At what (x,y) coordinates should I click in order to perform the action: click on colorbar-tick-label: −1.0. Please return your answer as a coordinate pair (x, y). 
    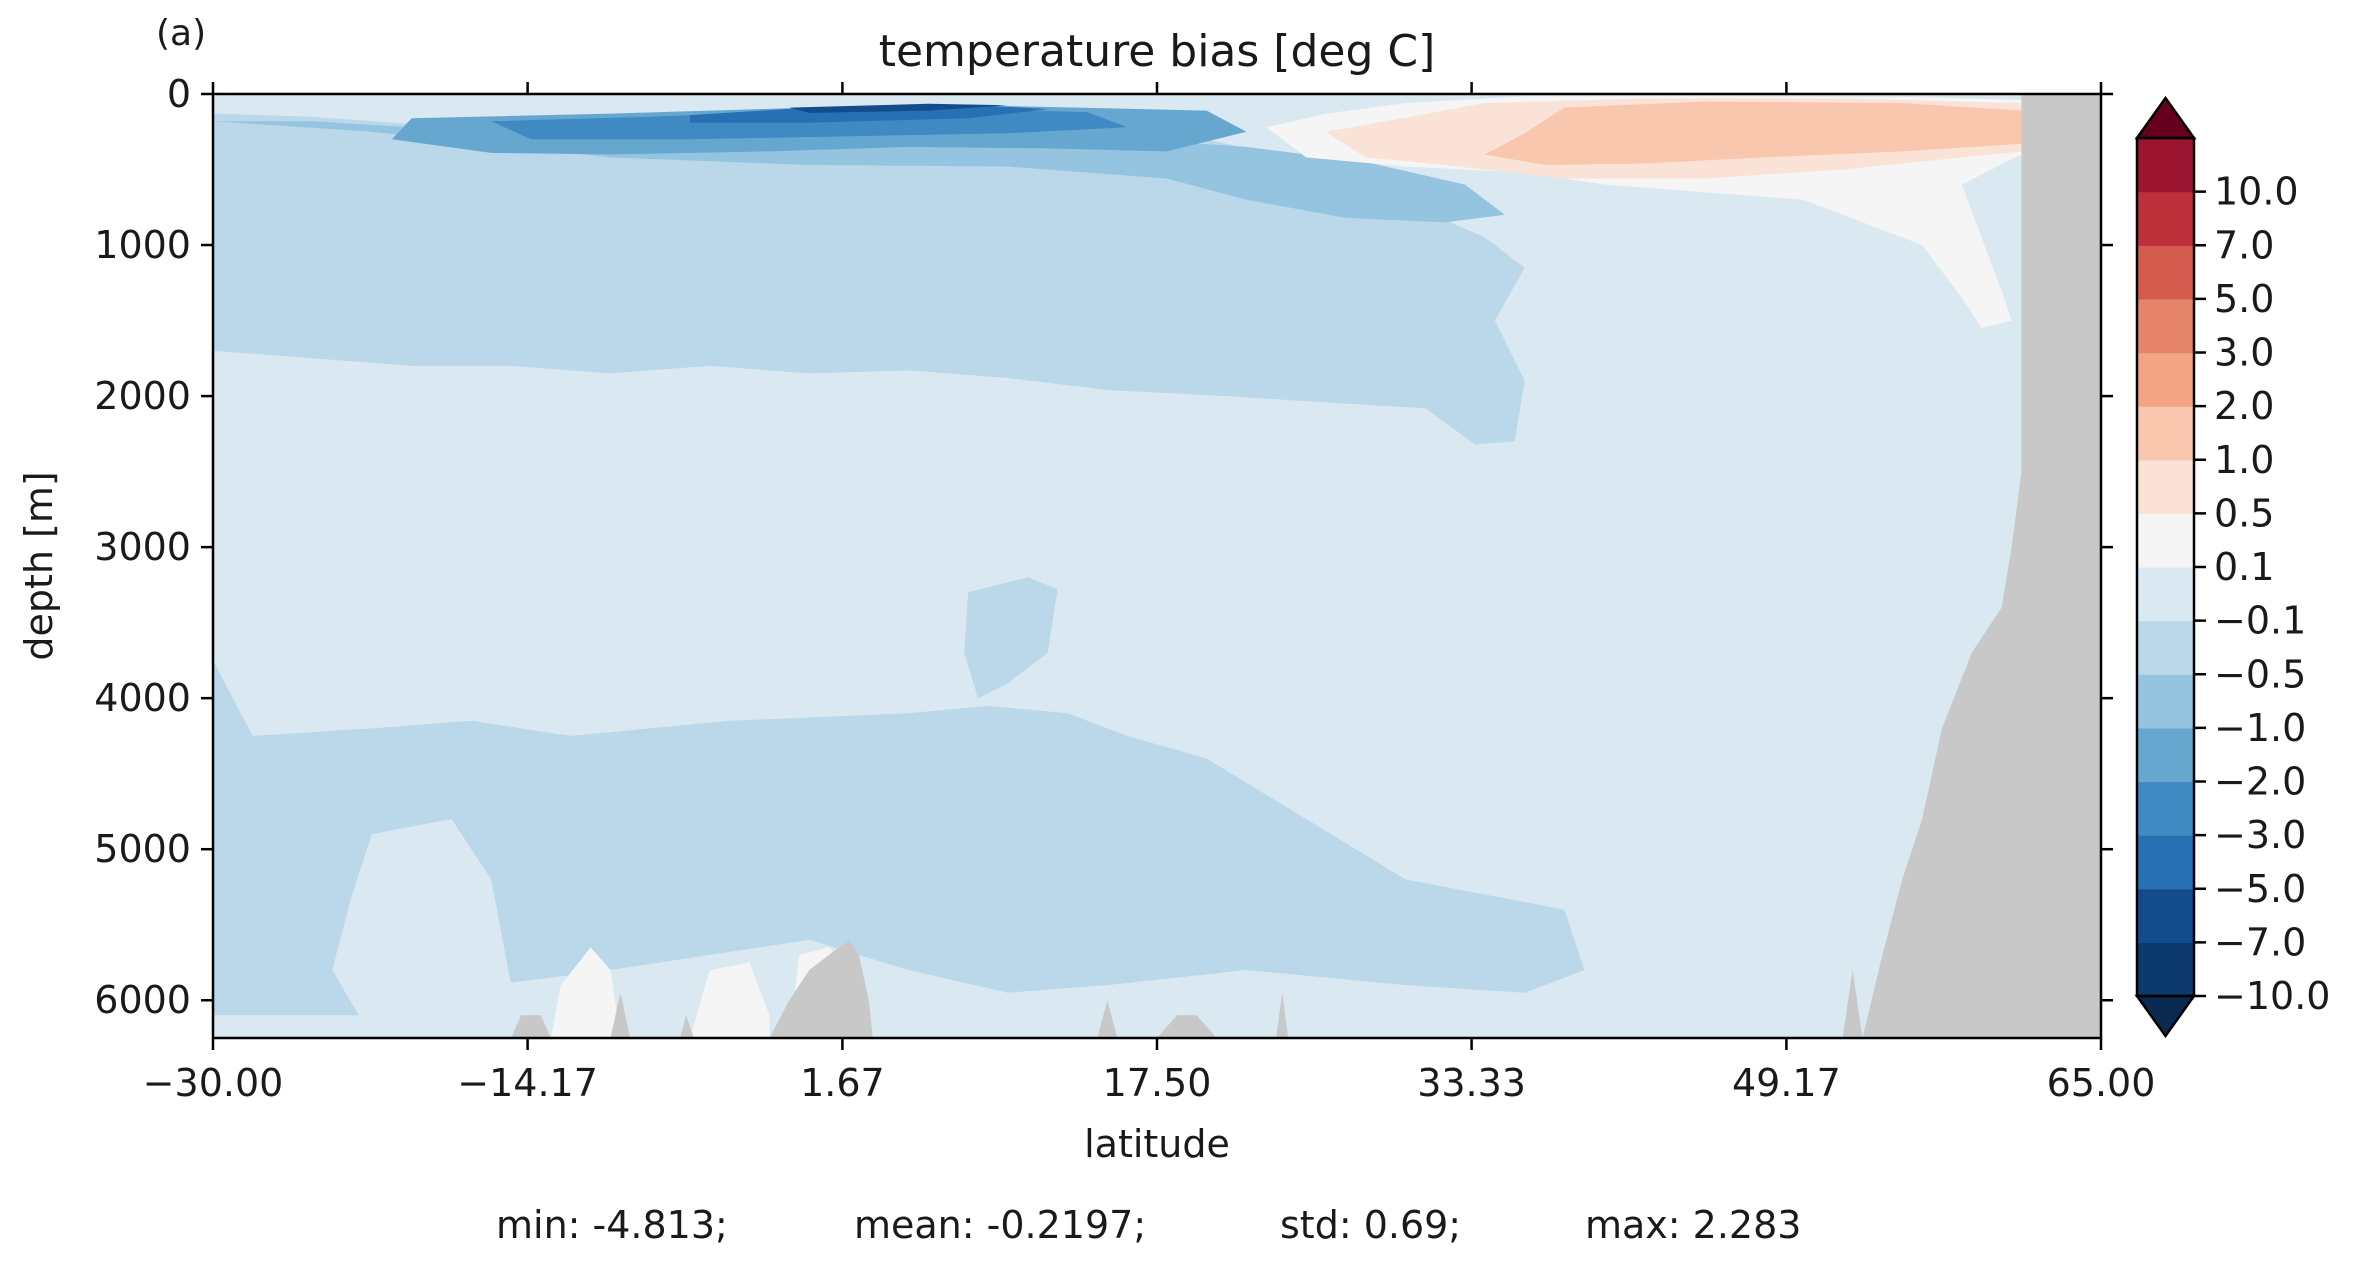
    Looking at the image, I should click on (2260, 728).